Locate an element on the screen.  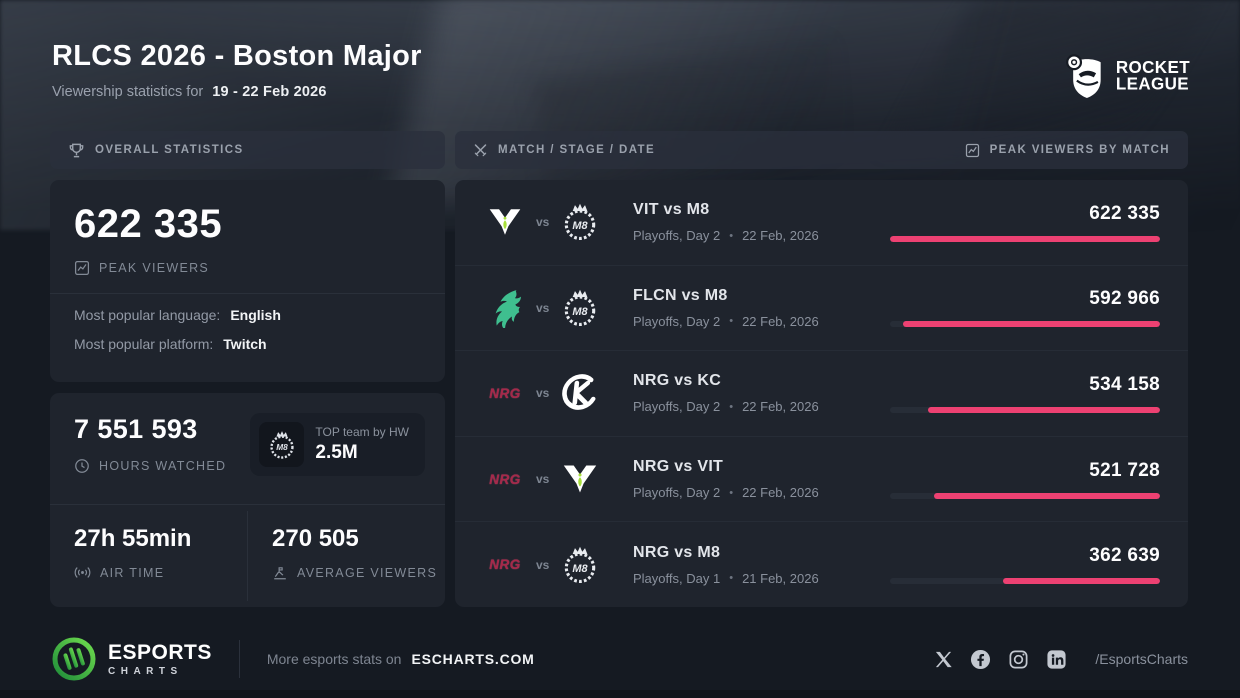
match-peak-value: 362 639 is located at coordinates (1124, 556).